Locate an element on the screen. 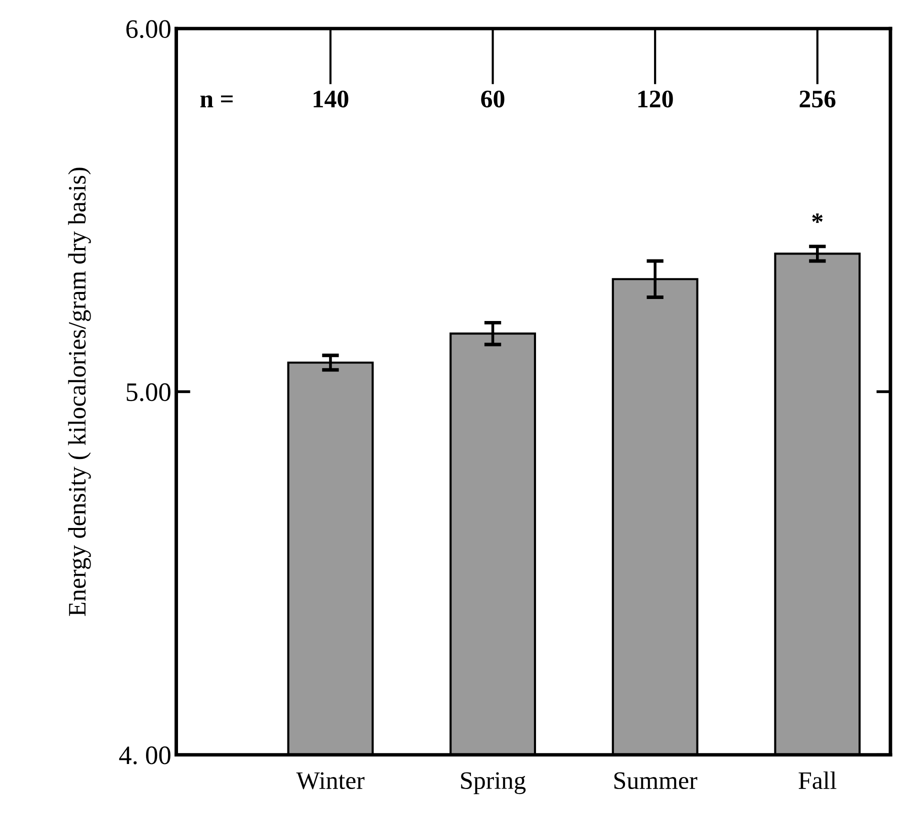  x-tick-label: Winter is located at coordinates (330, 781).